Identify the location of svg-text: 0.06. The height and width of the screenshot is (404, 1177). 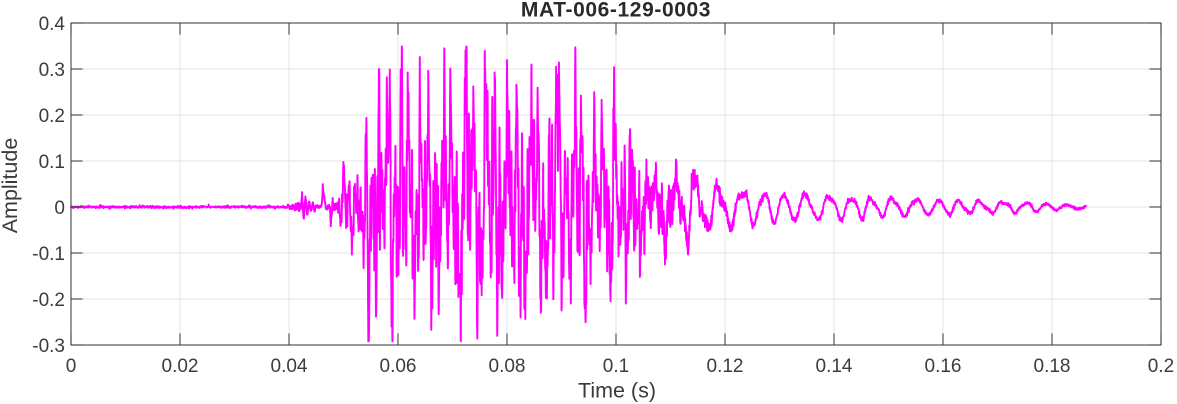
(398, 366).